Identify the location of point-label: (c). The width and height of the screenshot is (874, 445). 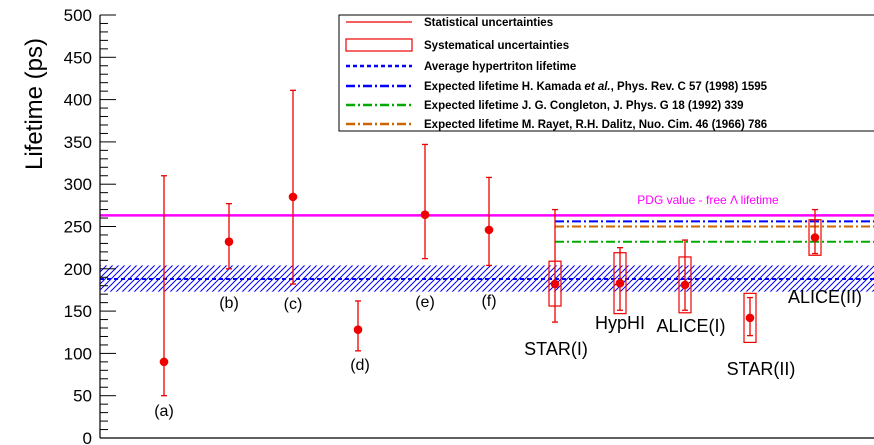
(293, 304).